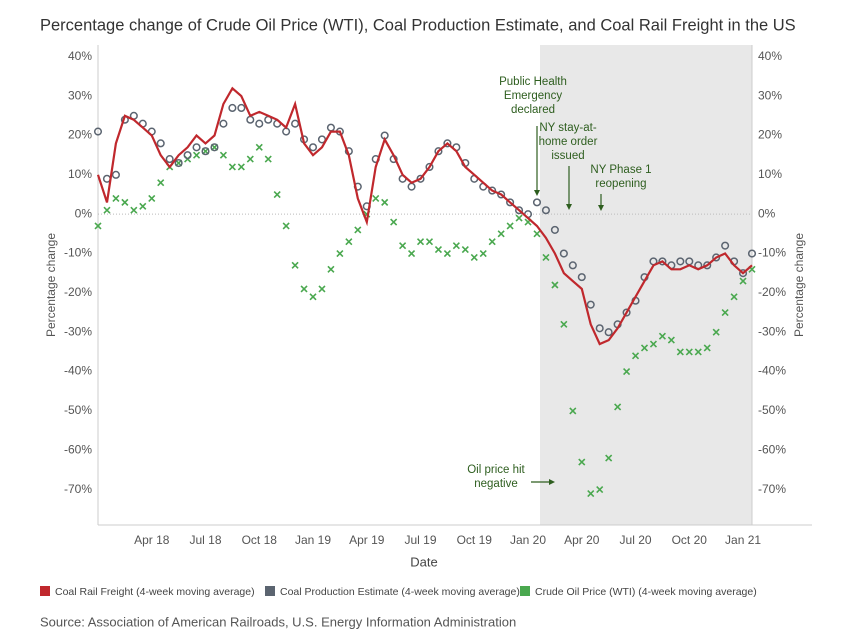 The image size is (850, 638). Describe the element at coordinates (772, 489) in the screenshot. I see `y2-tick-label: -70%` at that location.